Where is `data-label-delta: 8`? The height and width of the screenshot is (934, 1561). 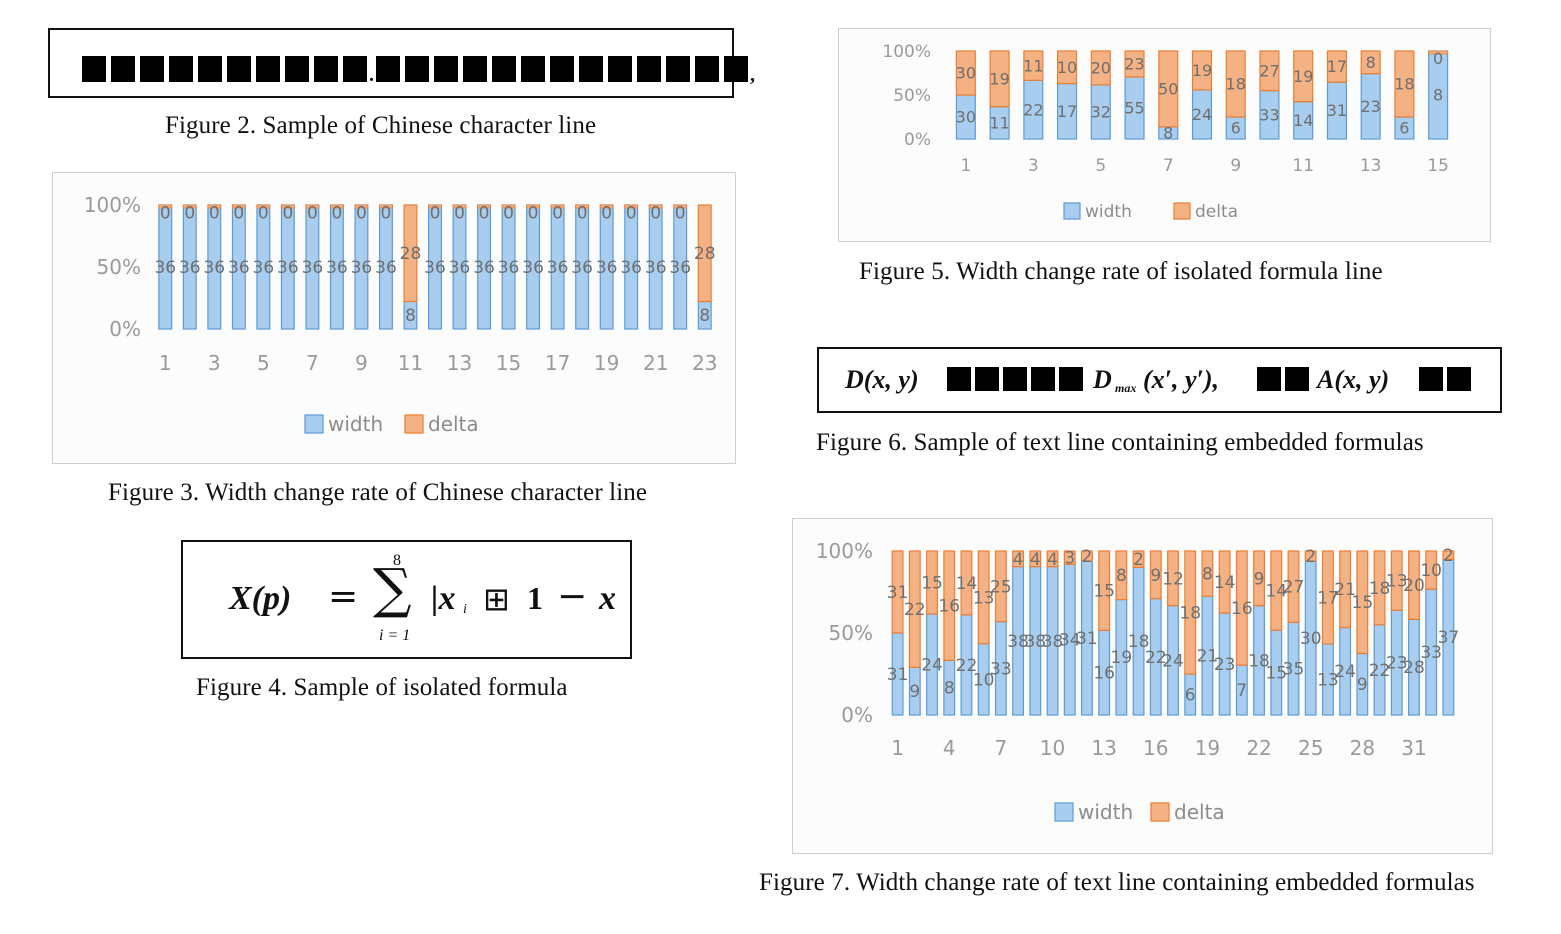
data-label-delta: 8 is located at coordinates (1371, 62).